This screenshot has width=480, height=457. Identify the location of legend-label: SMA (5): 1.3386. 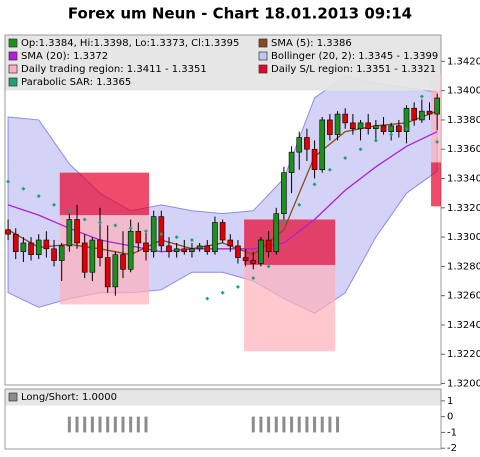
(311, 43).